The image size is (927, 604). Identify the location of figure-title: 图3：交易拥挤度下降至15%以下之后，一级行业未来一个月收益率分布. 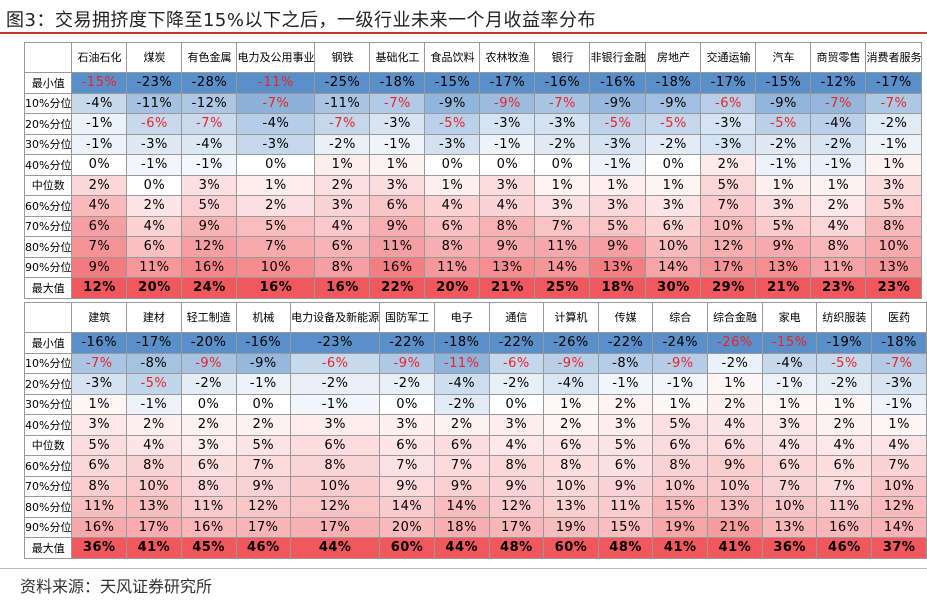
(301, 20).